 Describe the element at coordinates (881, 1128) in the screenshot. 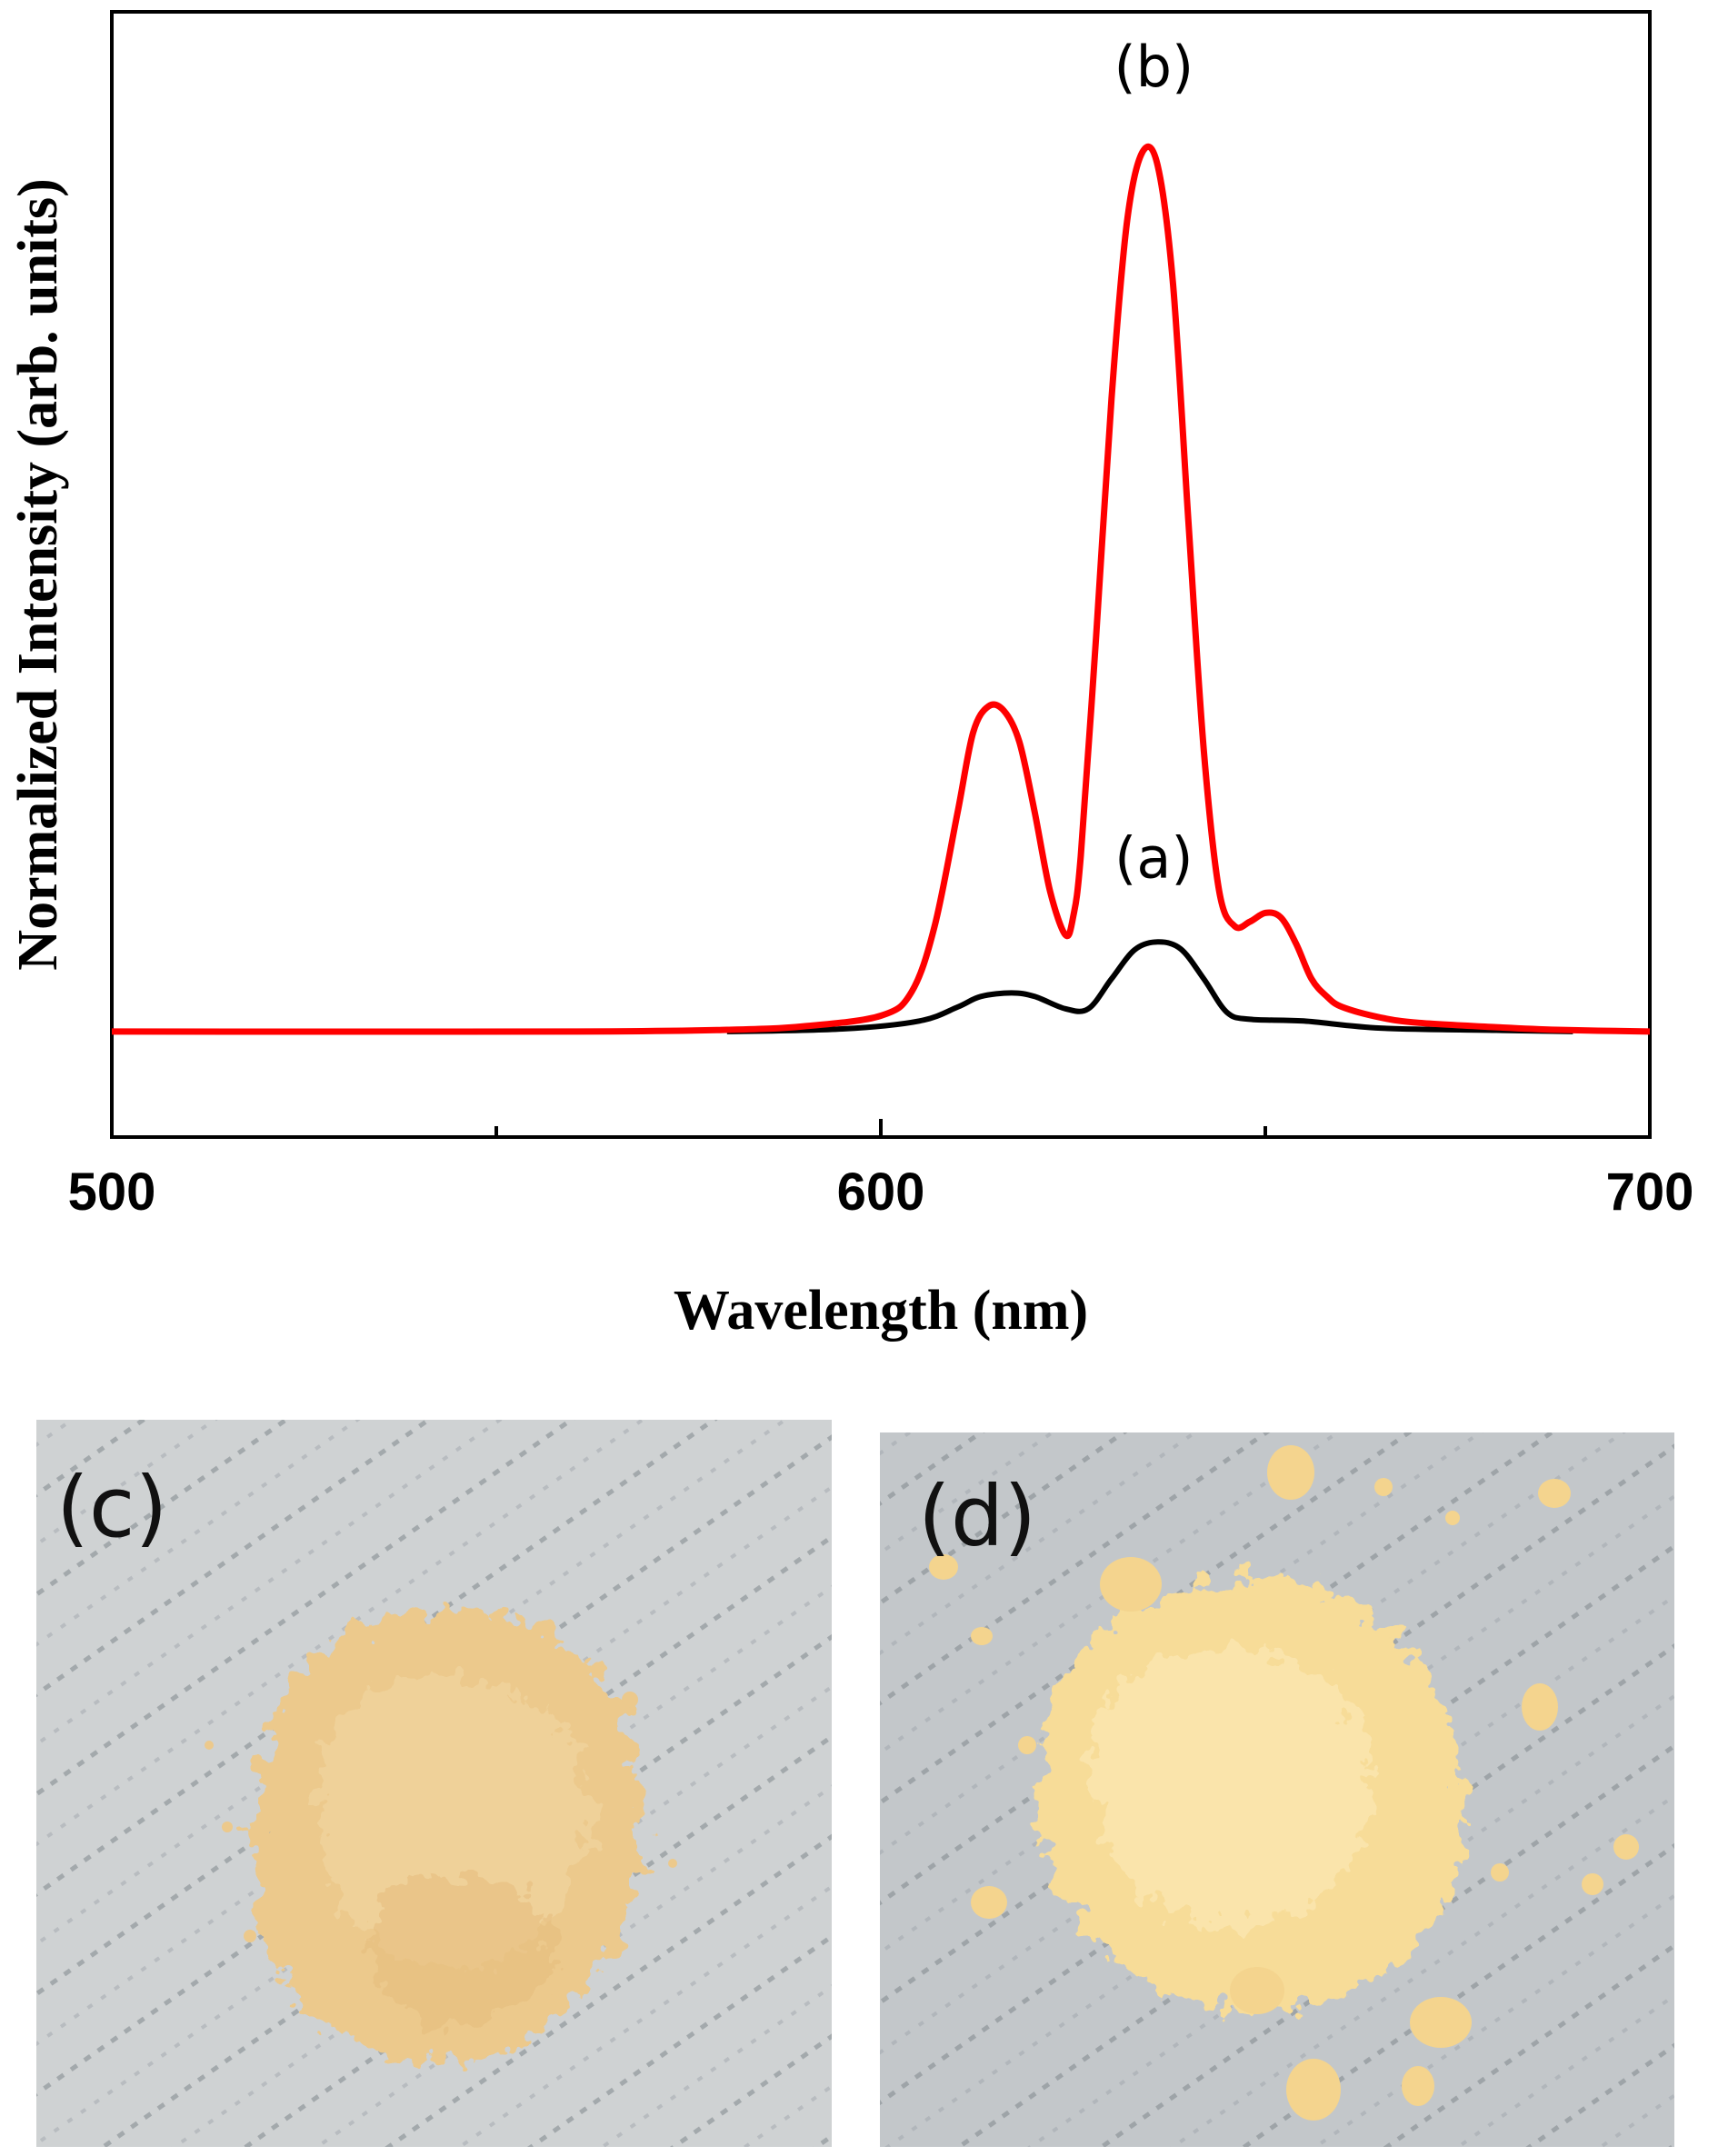

I see `x-axis-ticks` at that location.